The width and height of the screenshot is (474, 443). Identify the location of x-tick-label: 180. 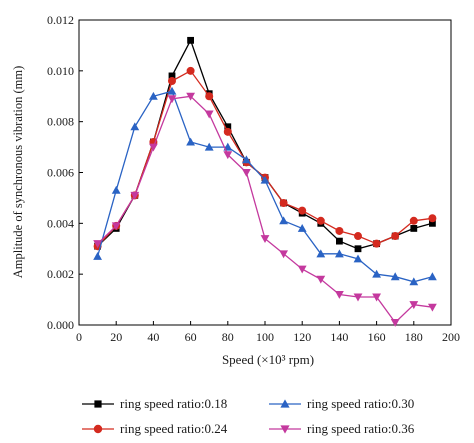
(414, 337).